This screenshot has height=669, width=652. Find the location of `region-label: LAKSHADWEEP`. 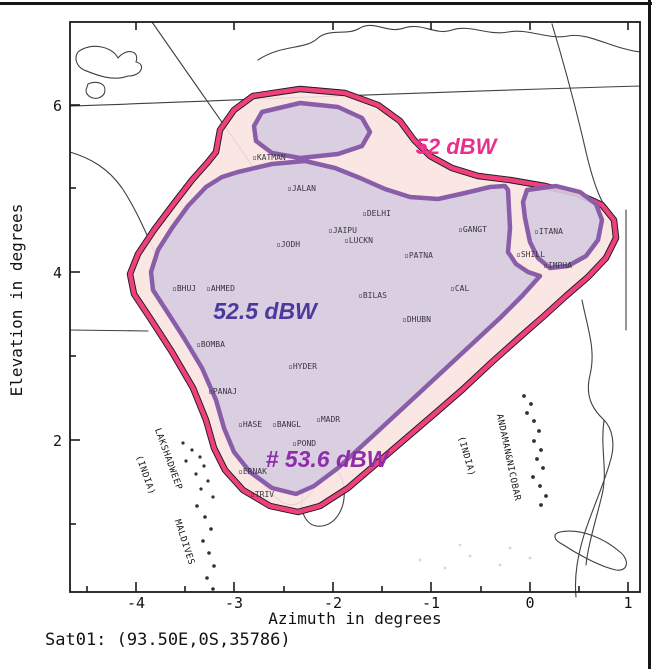

region-label: LAKSHADWEEP is located at coordinates (168, 459).